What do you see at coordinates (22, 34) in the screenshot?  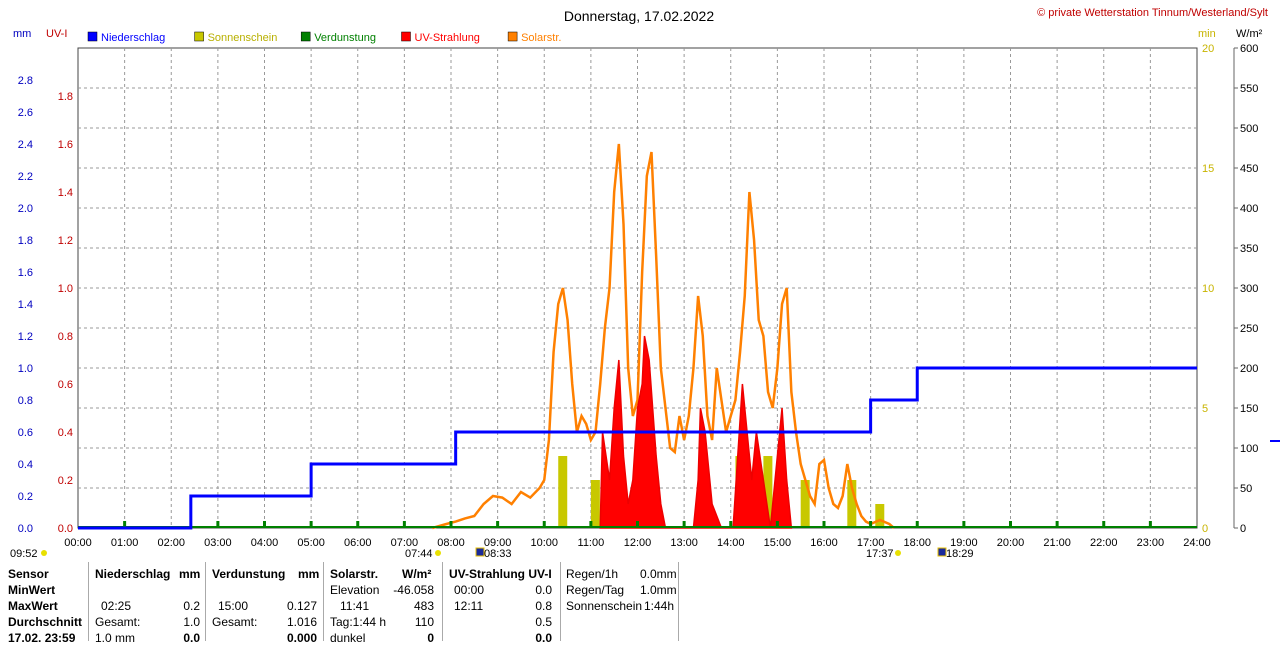 I see `axis-label-mm: mm` at bounding box center [22, 34].